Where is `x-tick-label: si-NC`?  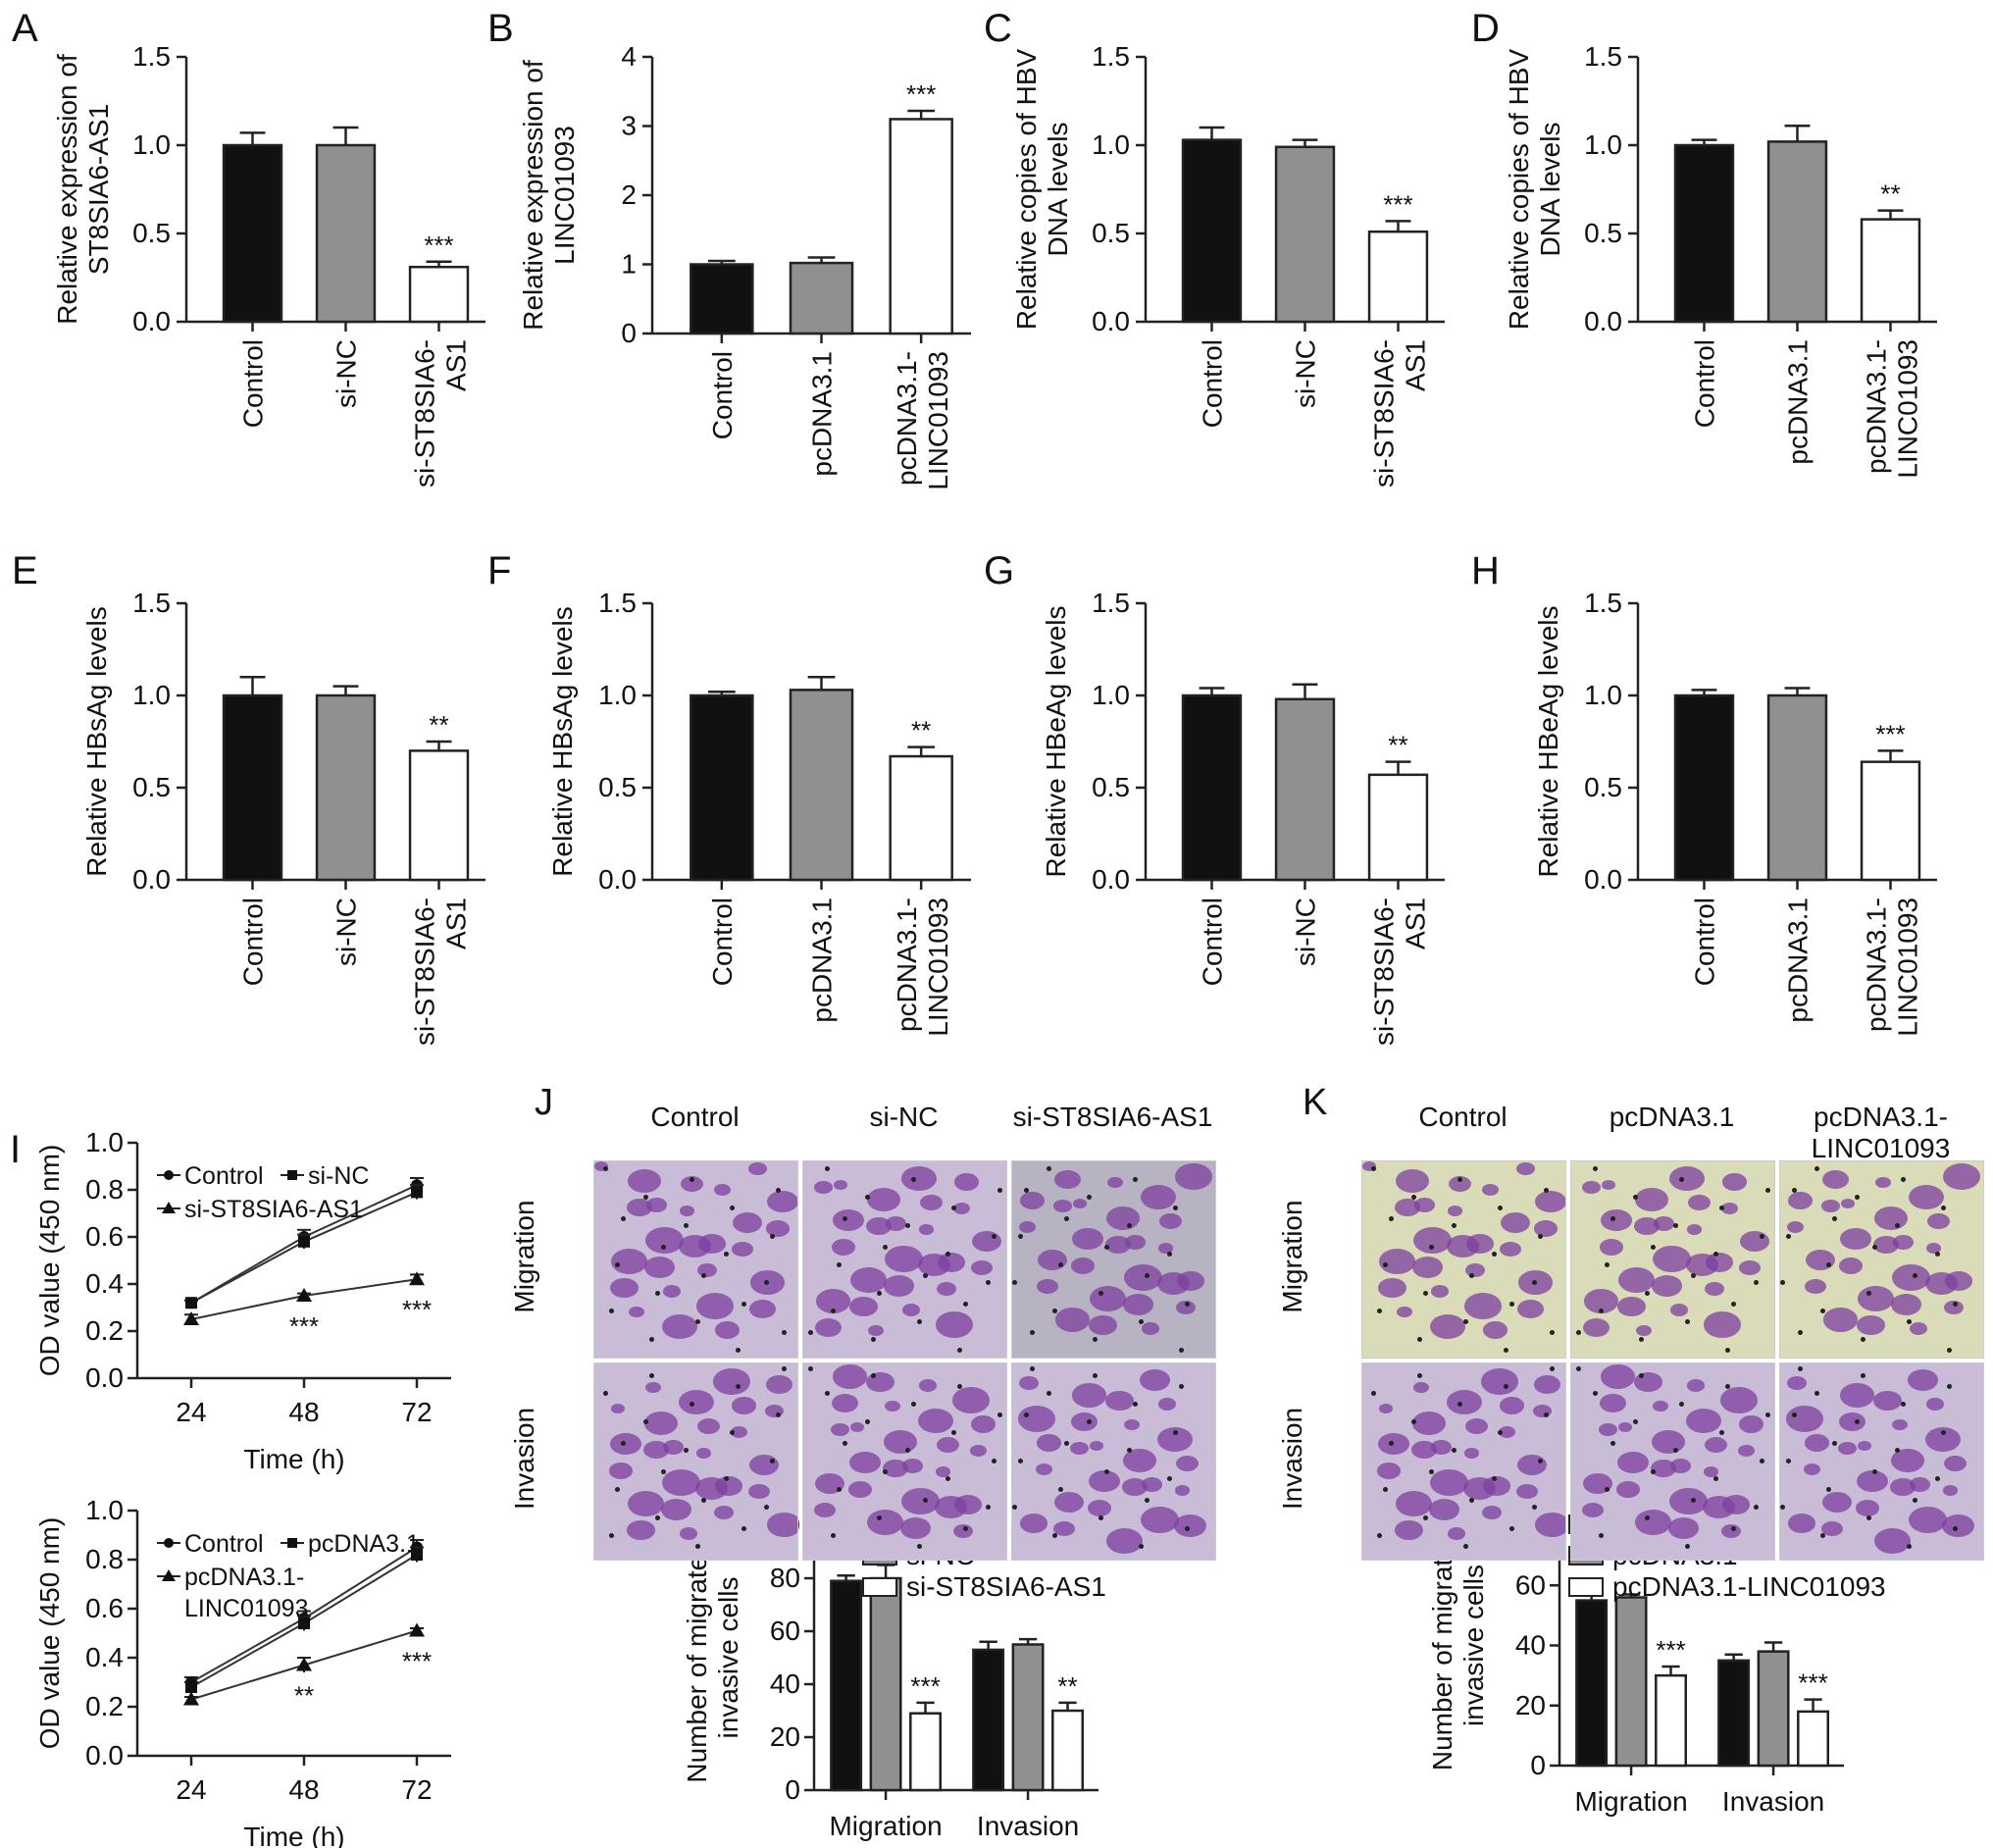
x-tick-label: si-NC is located at coordinates (347, 373).